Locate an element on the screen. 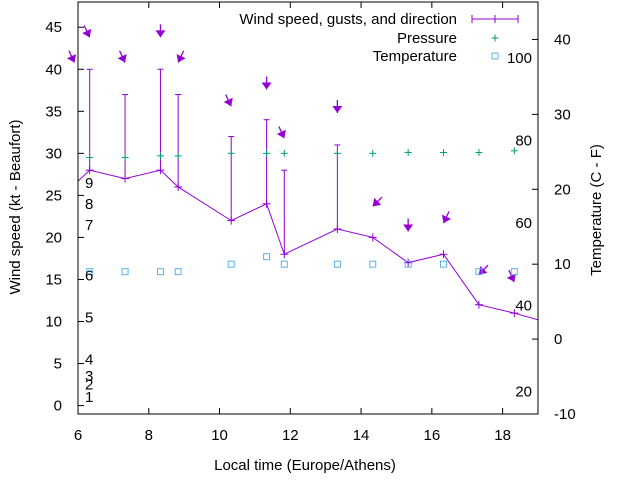 The width and height of the screenshot is (640, 480). y2-tick-label: 0 is located at coordinates (558, 339).